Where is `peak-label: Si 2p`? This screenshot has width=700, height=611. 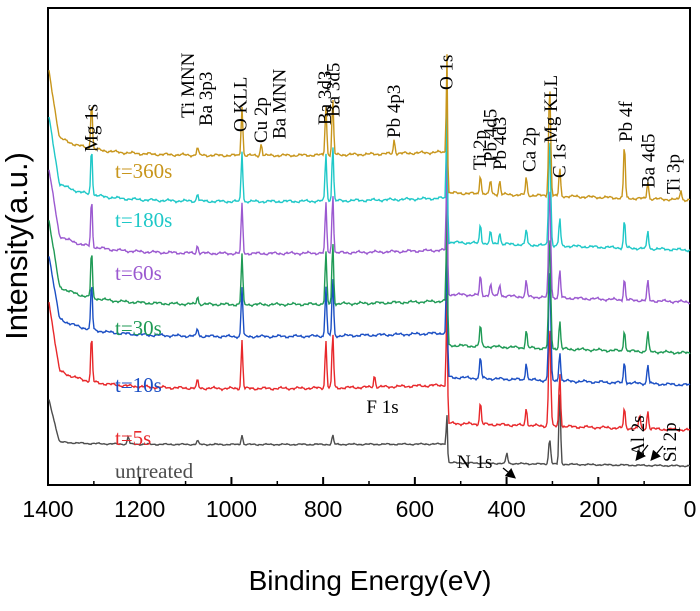 peak-label: Si 2p is located at coordinates (670, 442).